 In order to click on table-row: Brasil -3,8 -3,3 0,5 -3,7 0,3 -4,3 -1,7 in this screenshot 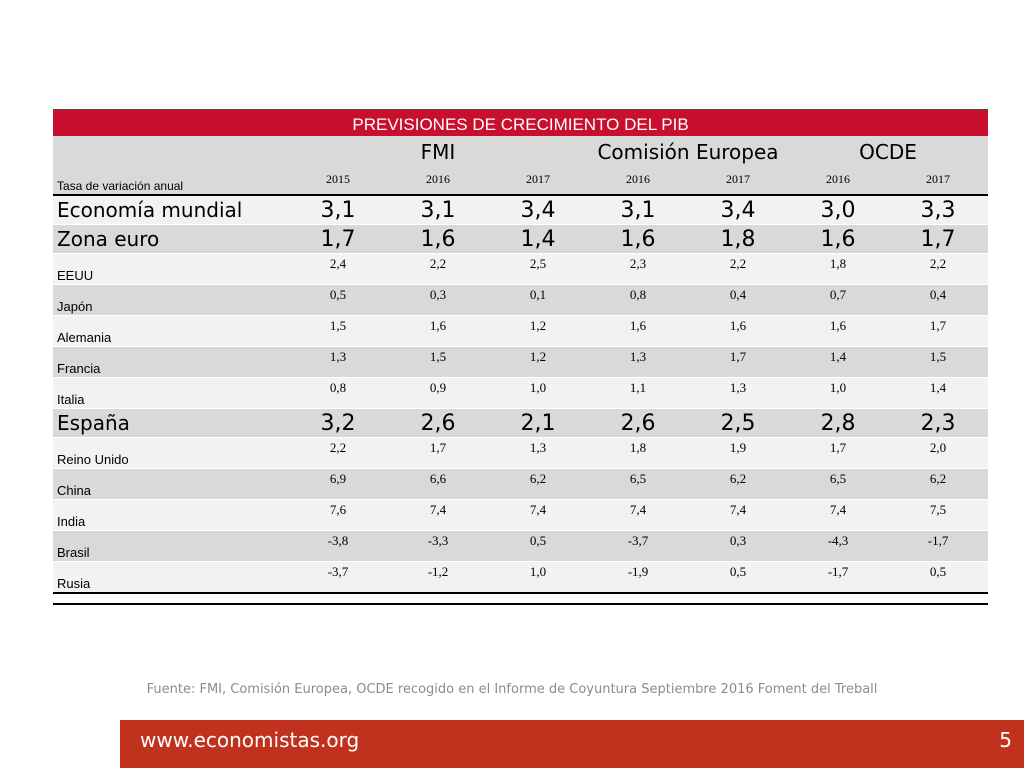, I will do `click(521, 546)`.